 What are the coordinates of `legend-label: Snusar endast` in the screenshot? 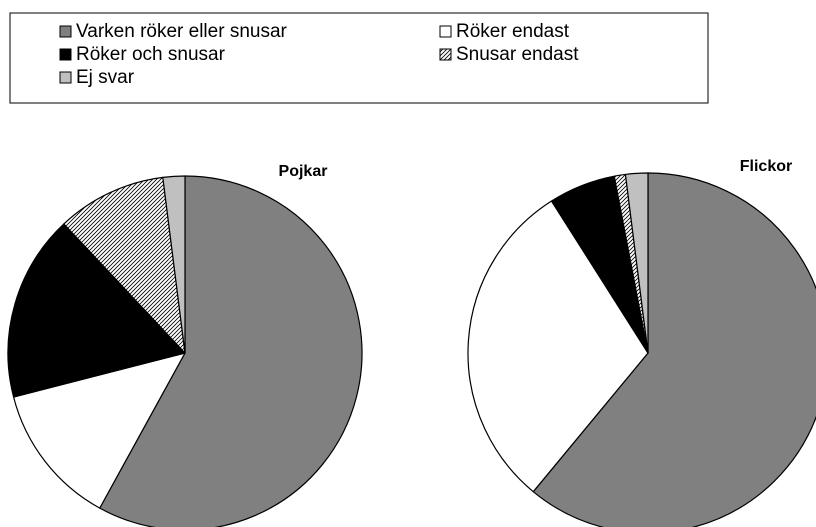 It's located at (517, 54).